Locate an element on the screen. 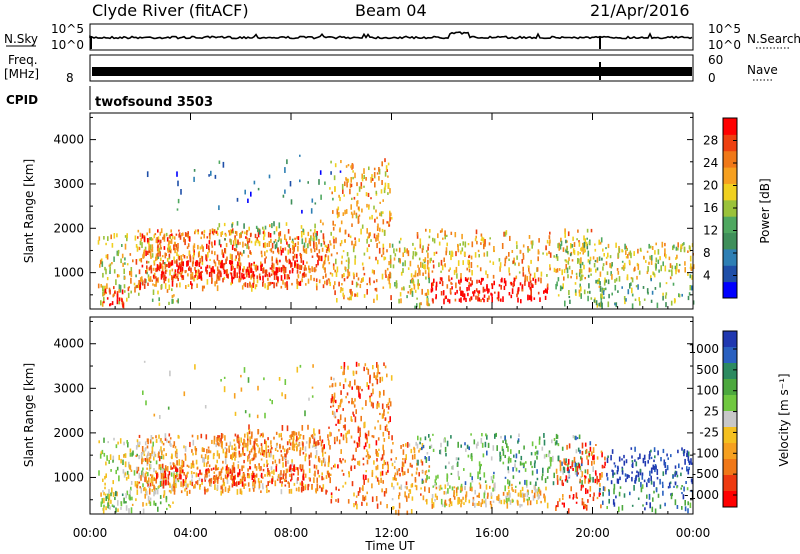 The height and width of the screenshot is (554, 800). colorbar-swatch is located at coordinates (730, 143).